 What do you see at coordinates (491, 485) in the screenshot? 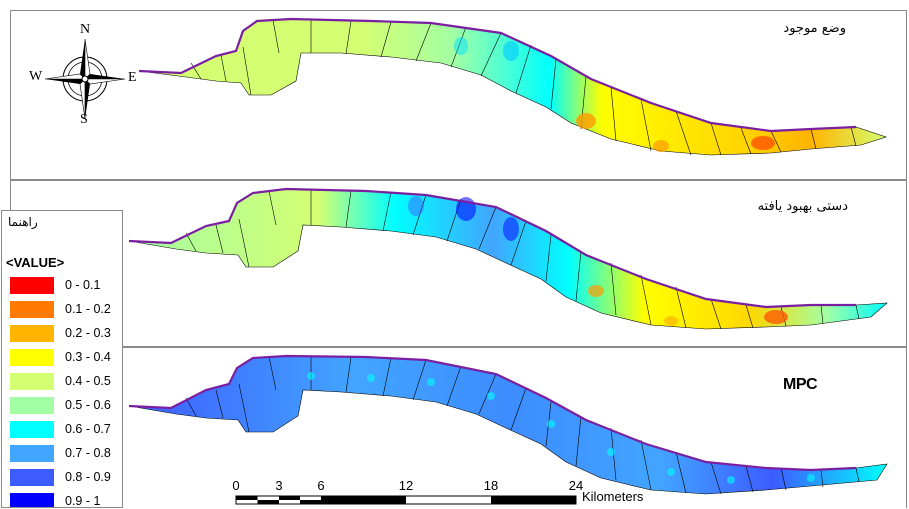
I see `scale-tick-label: 18` at bounding box center [491, 485].